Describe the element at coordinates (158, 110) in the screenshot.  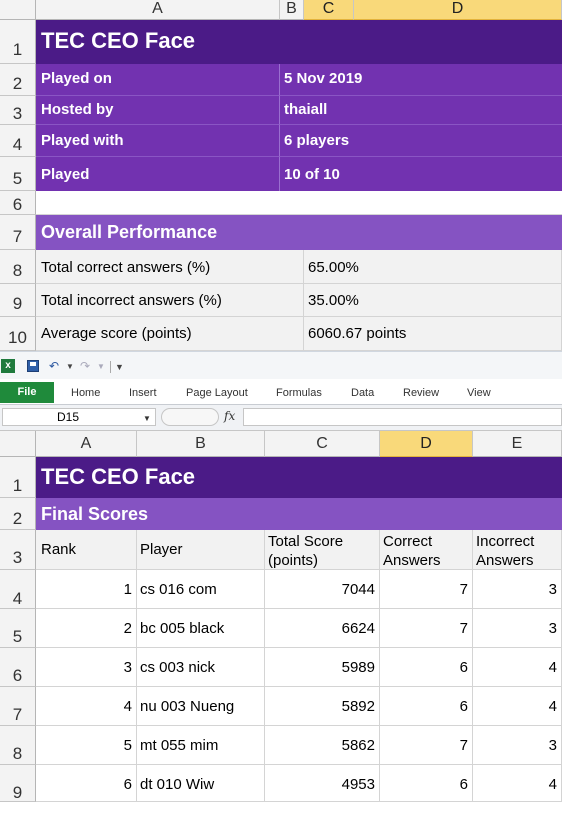
I see `info-label-hosted-by: Hosted by` at that location.